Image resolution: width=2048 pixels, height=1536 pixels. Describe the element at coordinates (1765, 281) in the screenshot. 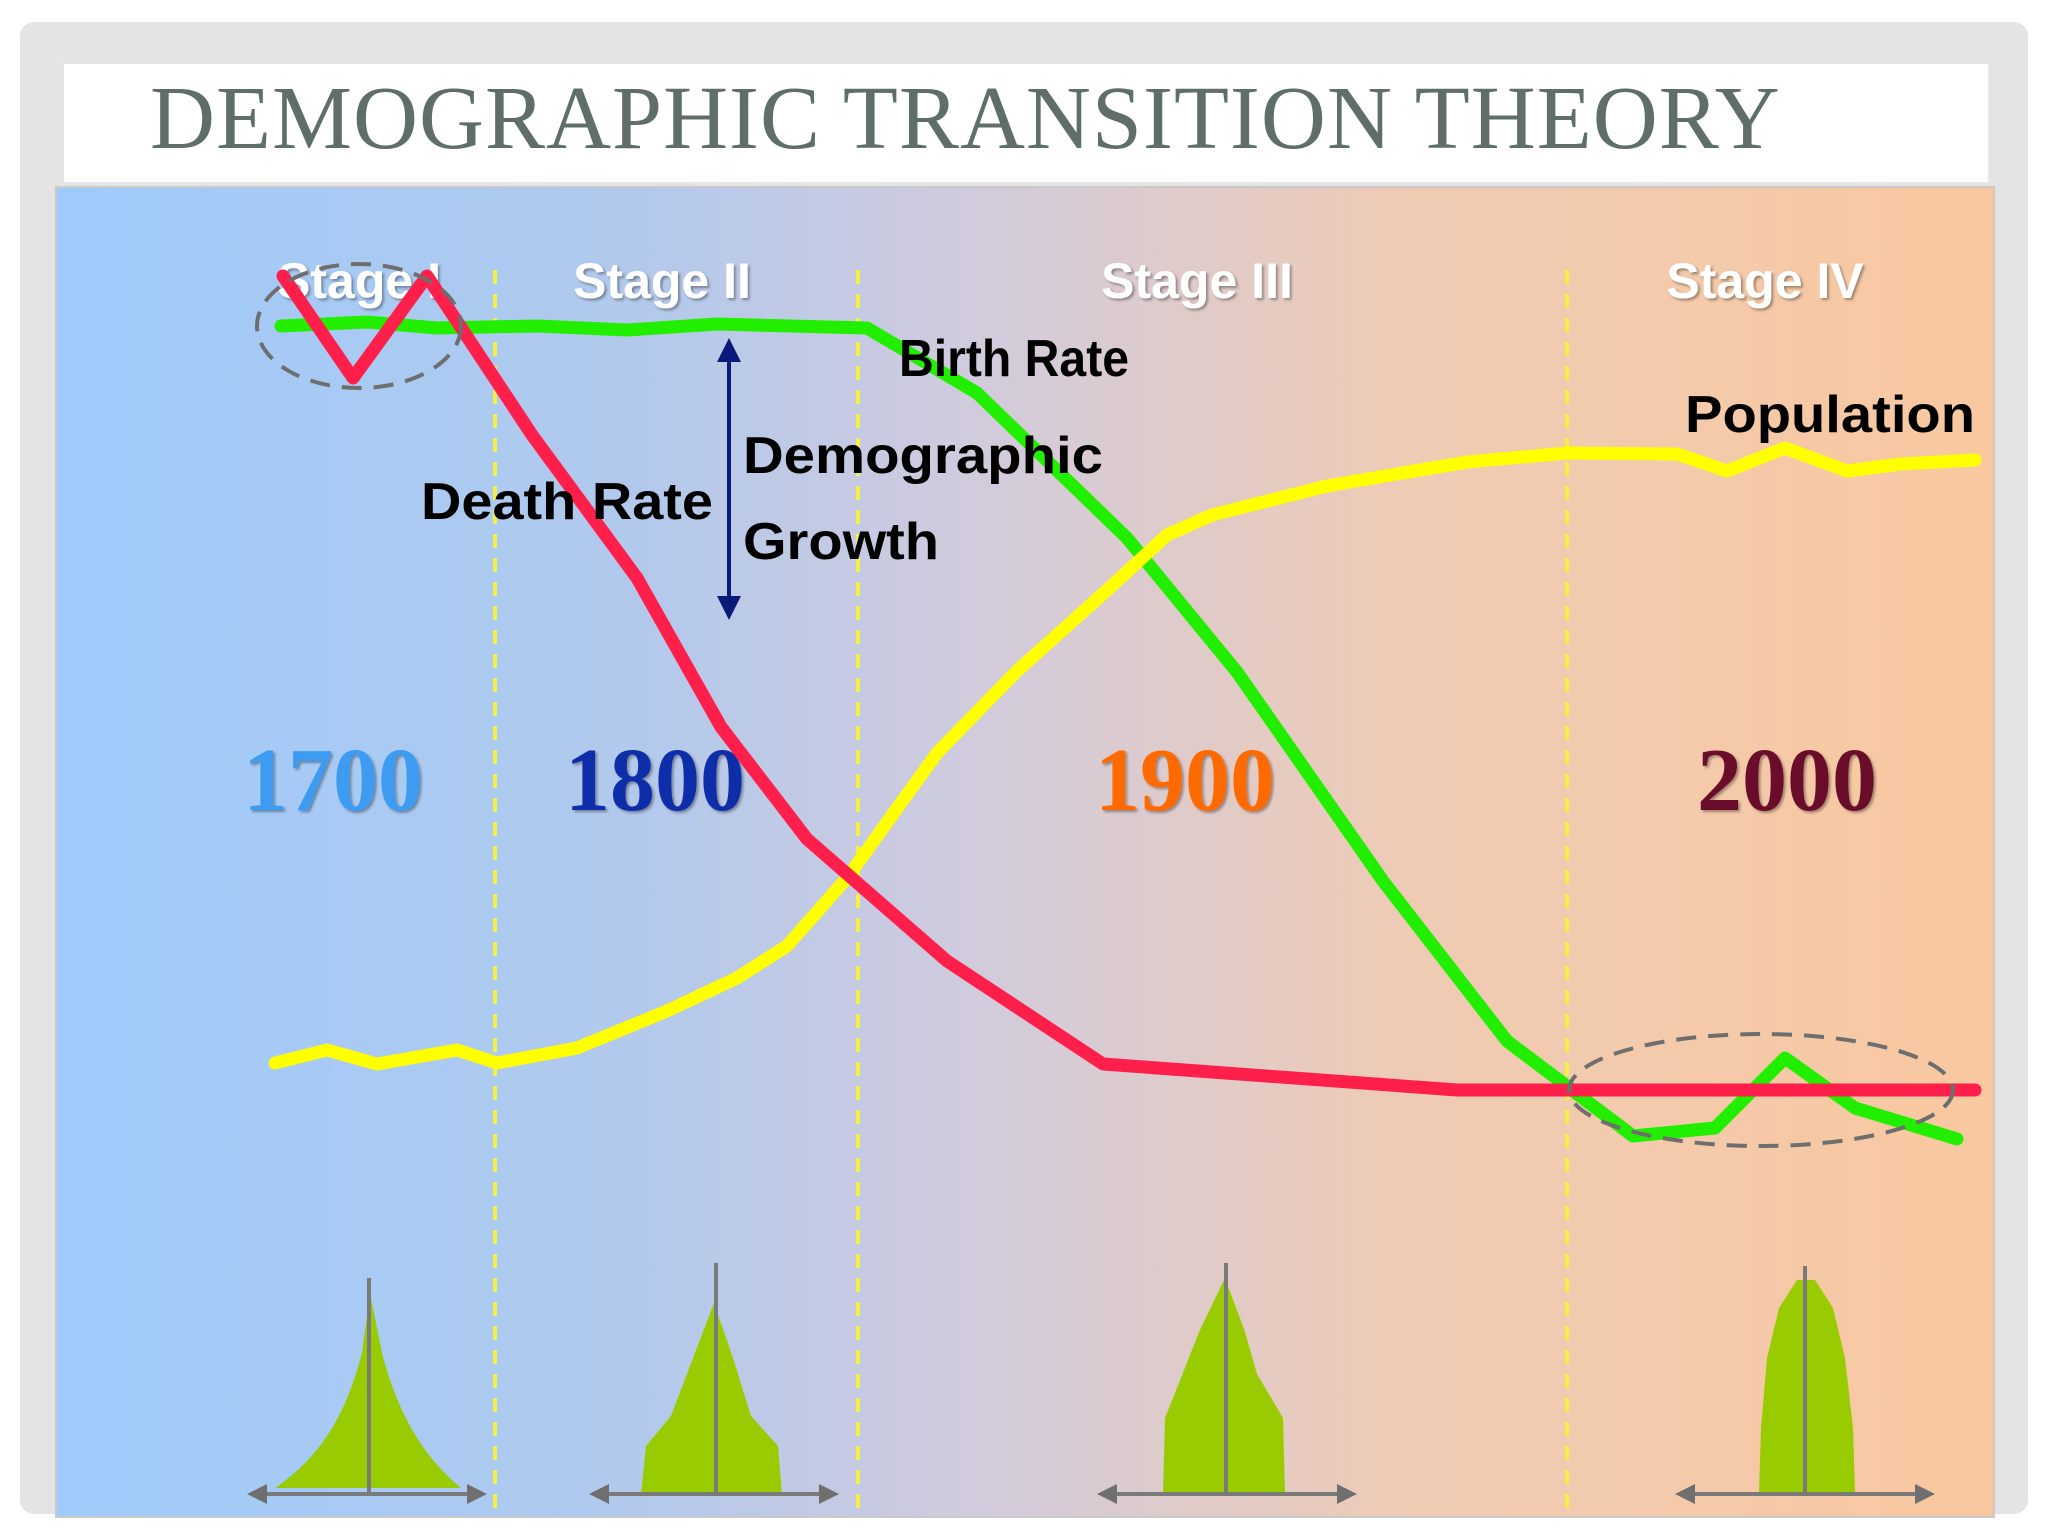

I see `stage-label-iv: Stage IV` at that location.